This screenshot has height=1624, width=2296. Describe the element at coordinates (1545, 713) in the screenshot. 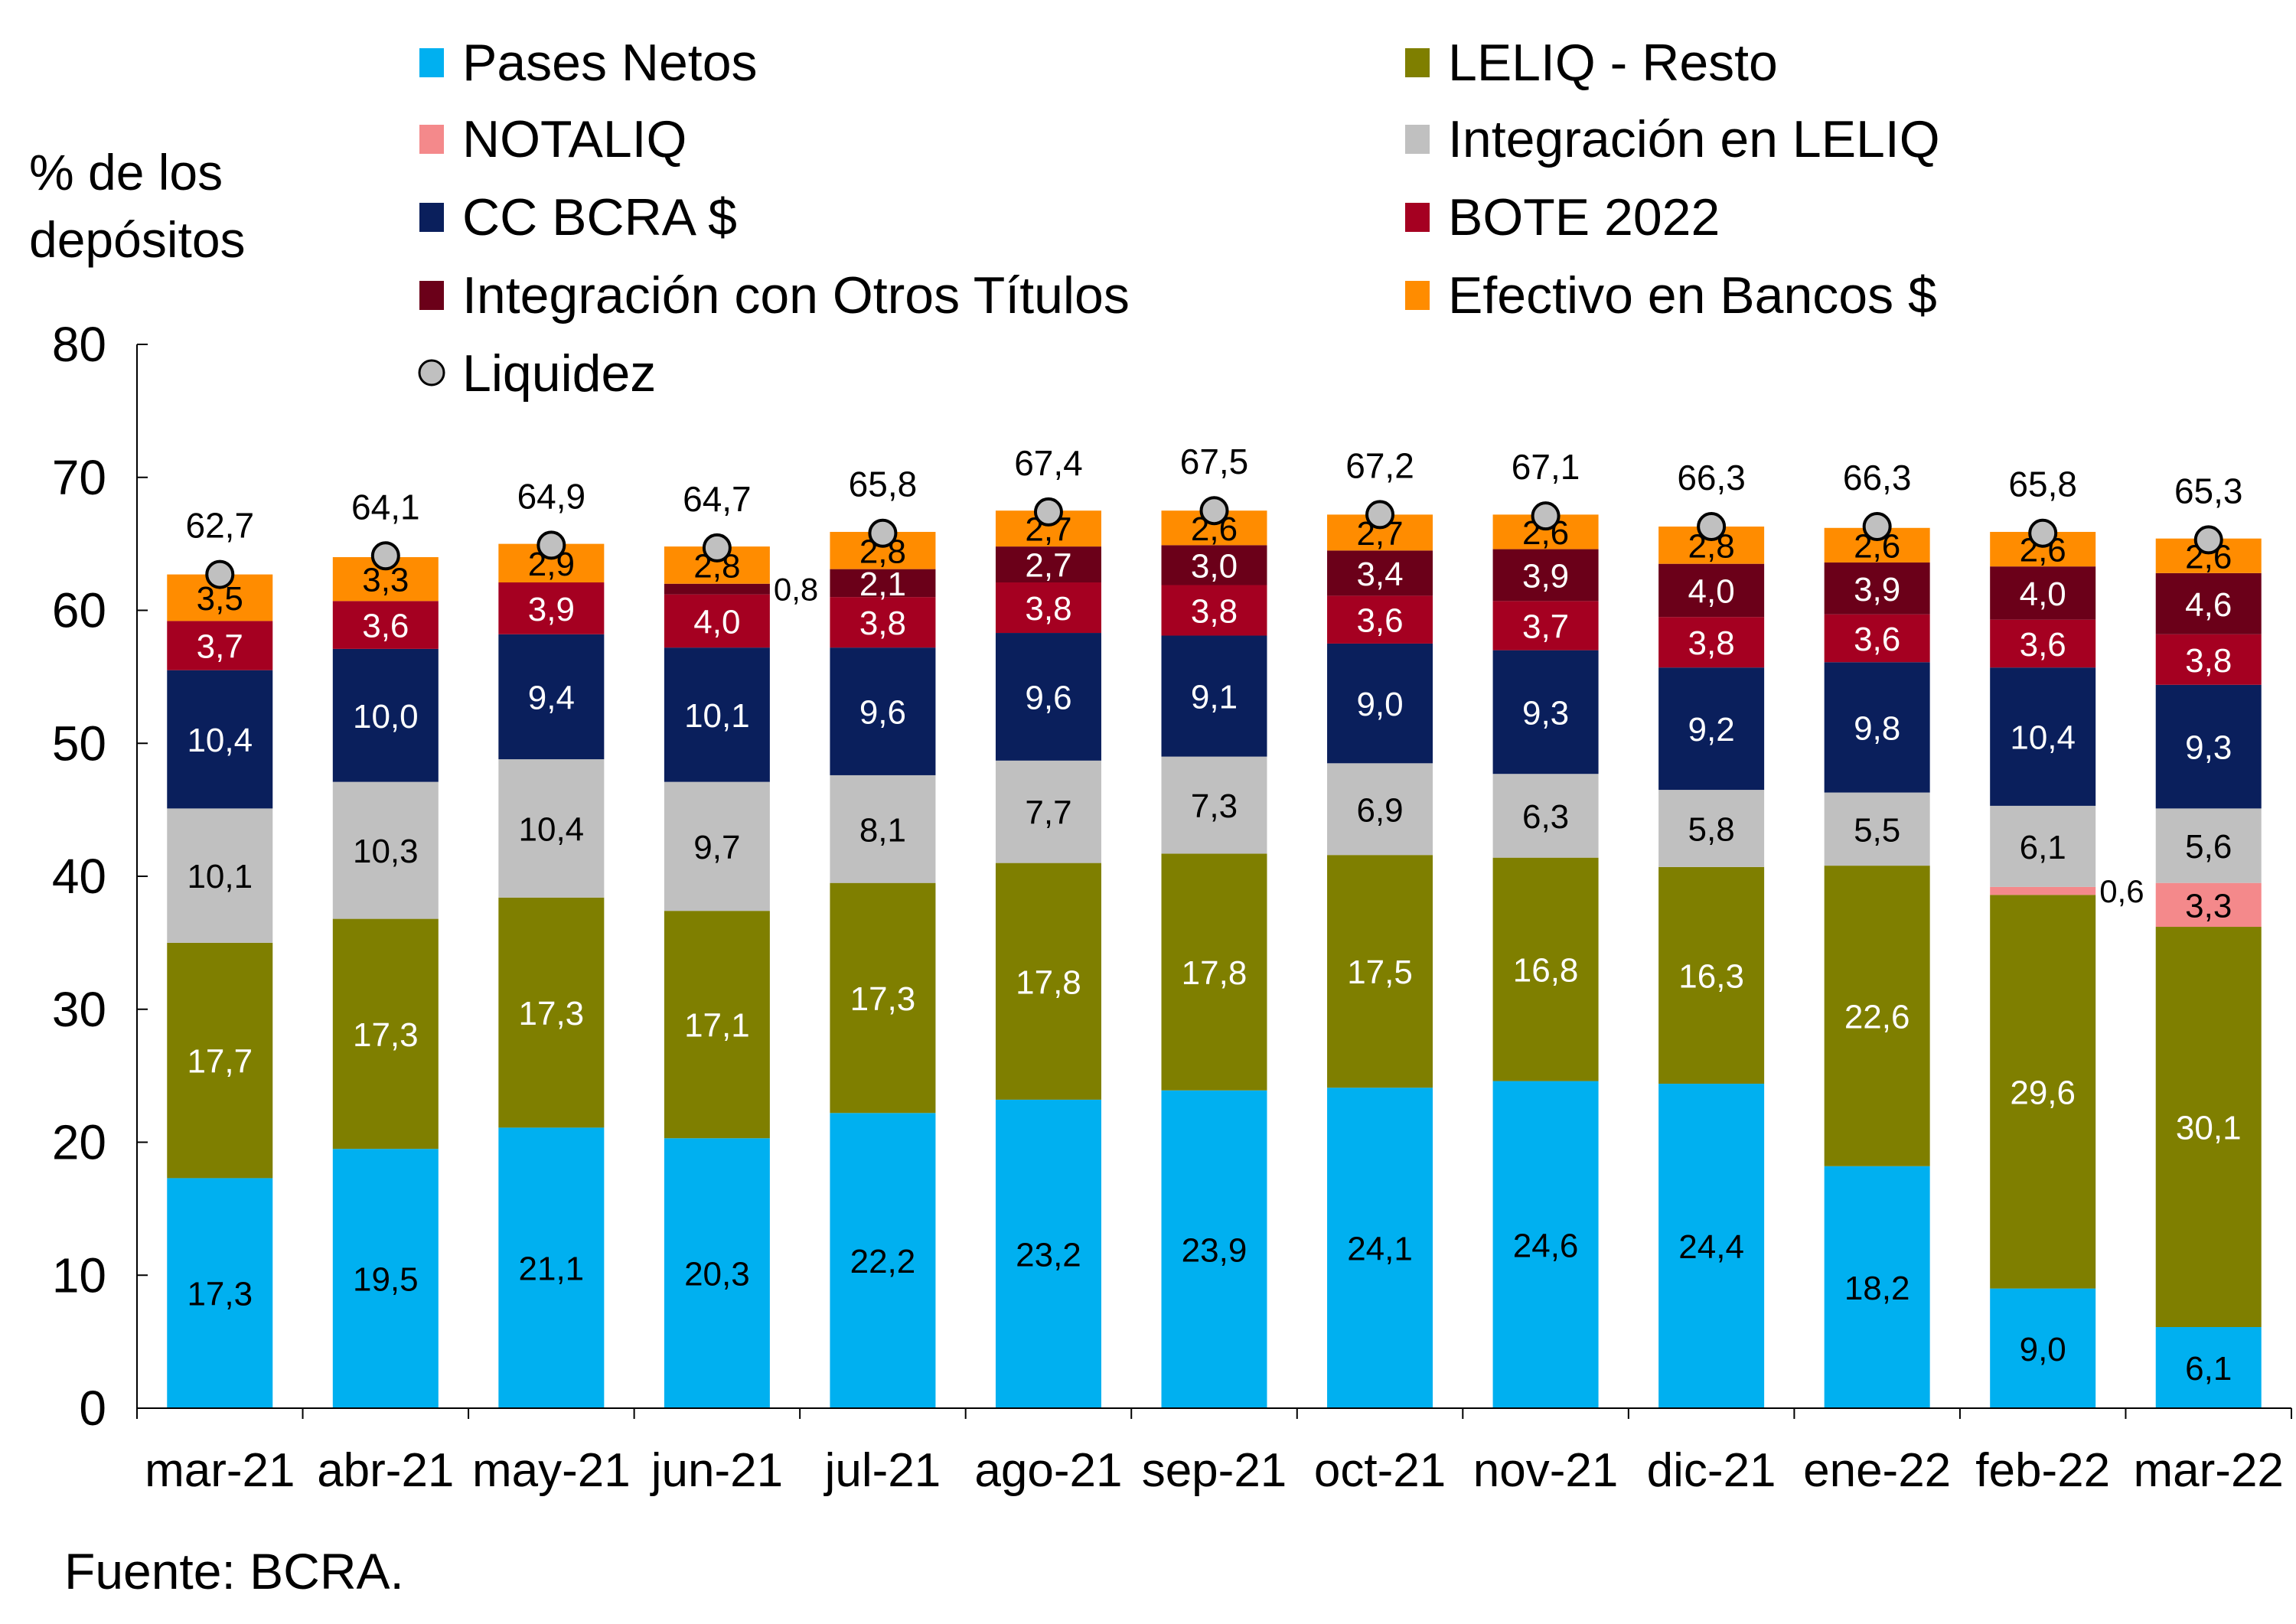

I see `data-label: 9,3` at that location.